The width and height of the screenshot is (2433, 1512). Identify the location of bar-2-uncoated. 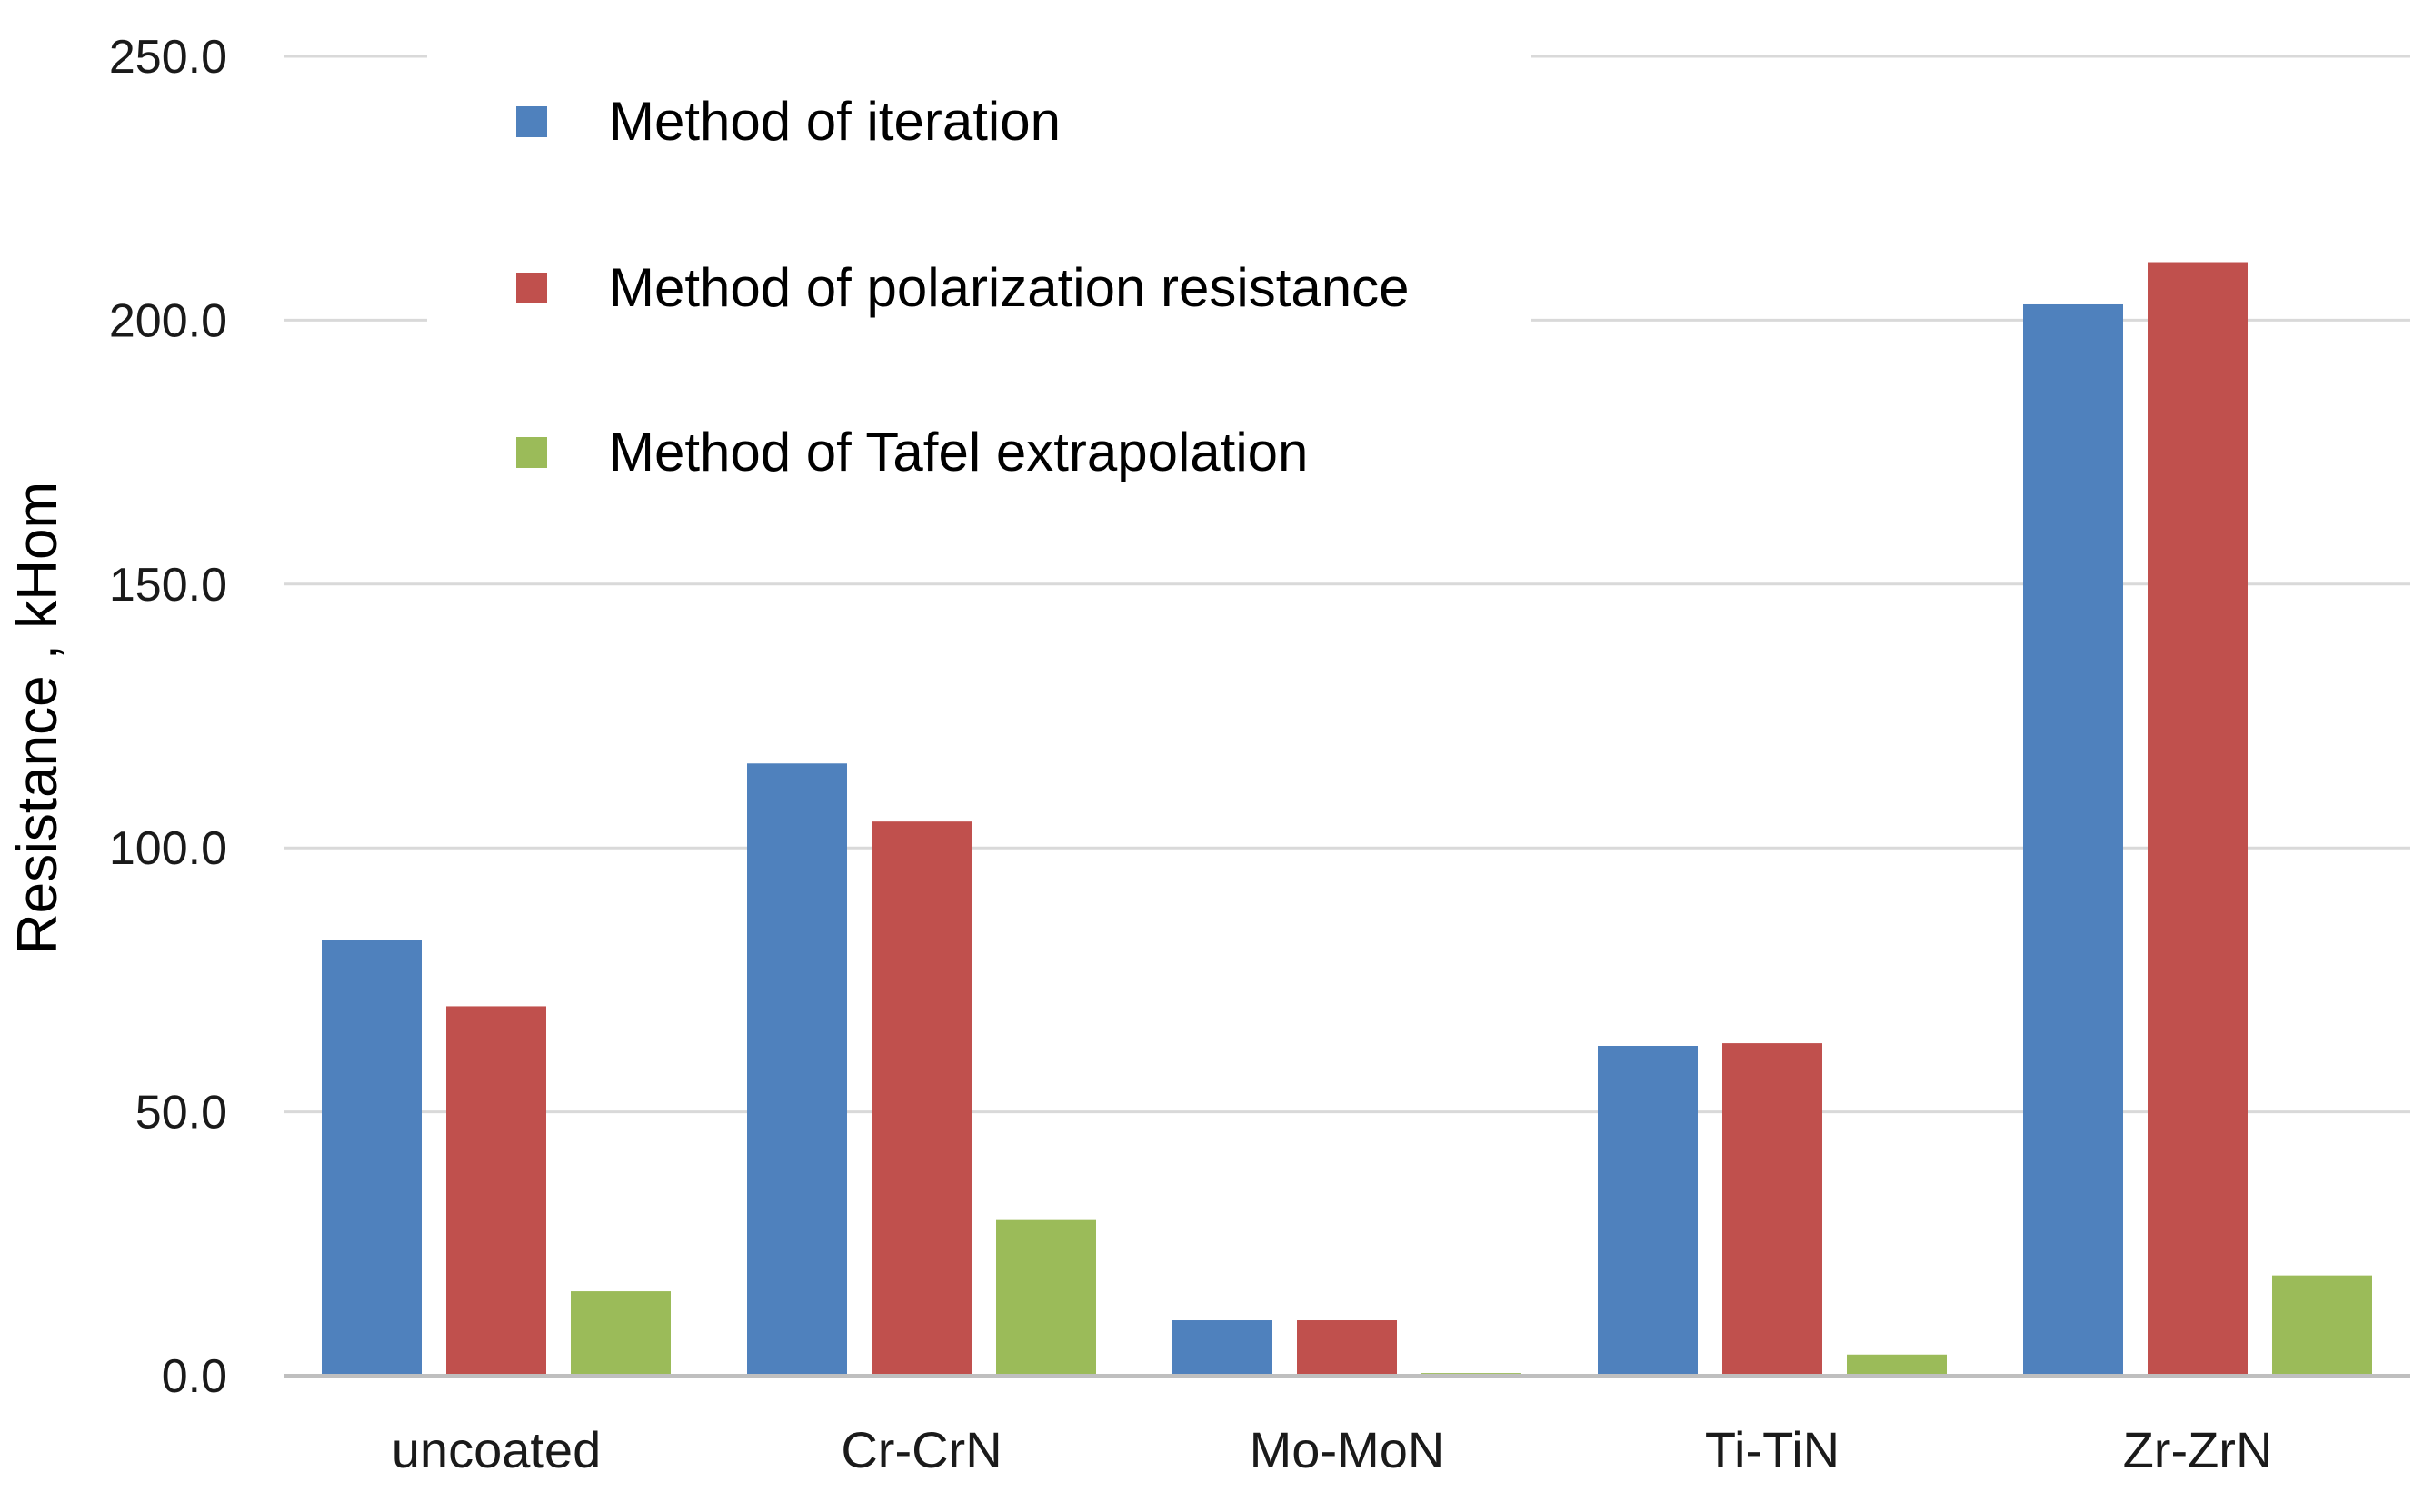
(496, 1191).